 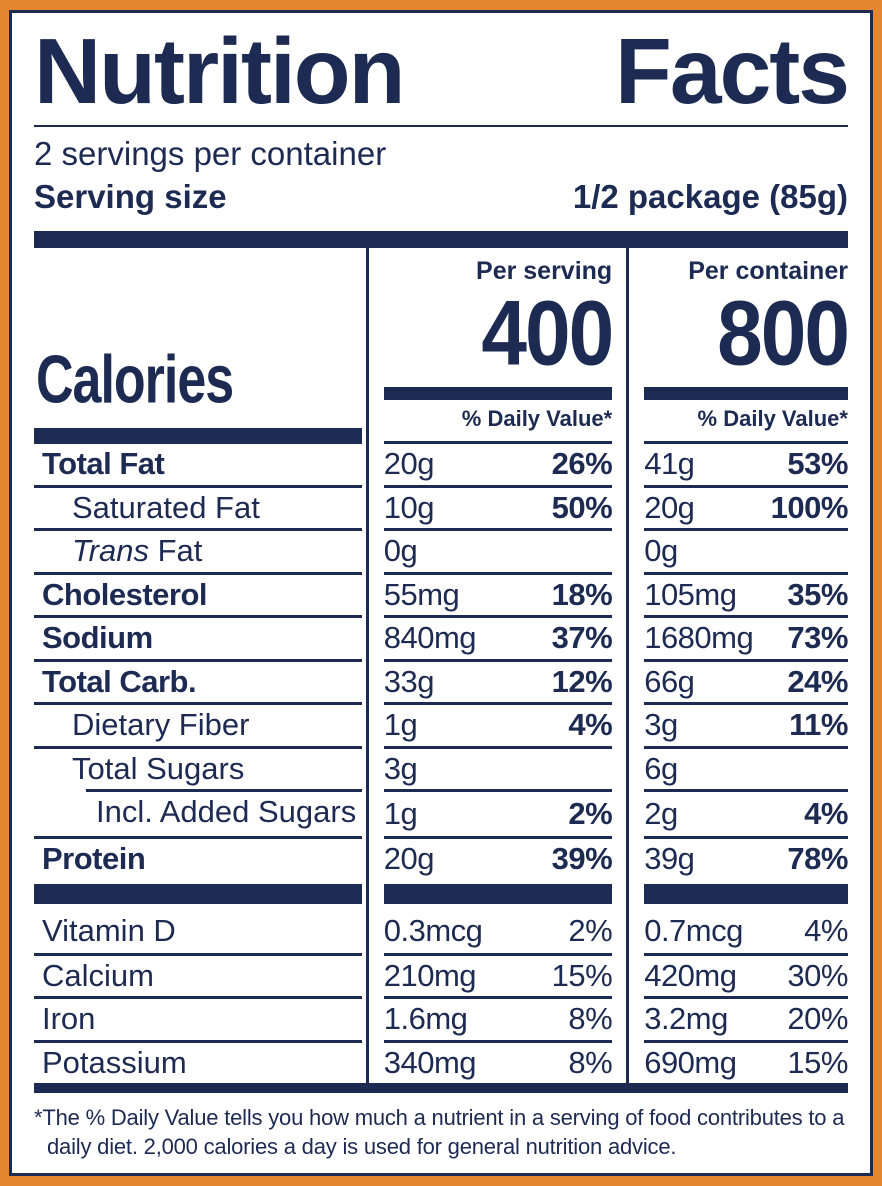 What do you see at coordinates (661, 813) in the screenshot?
I see `container-amount: 2g` at bounding box center [661, 813].